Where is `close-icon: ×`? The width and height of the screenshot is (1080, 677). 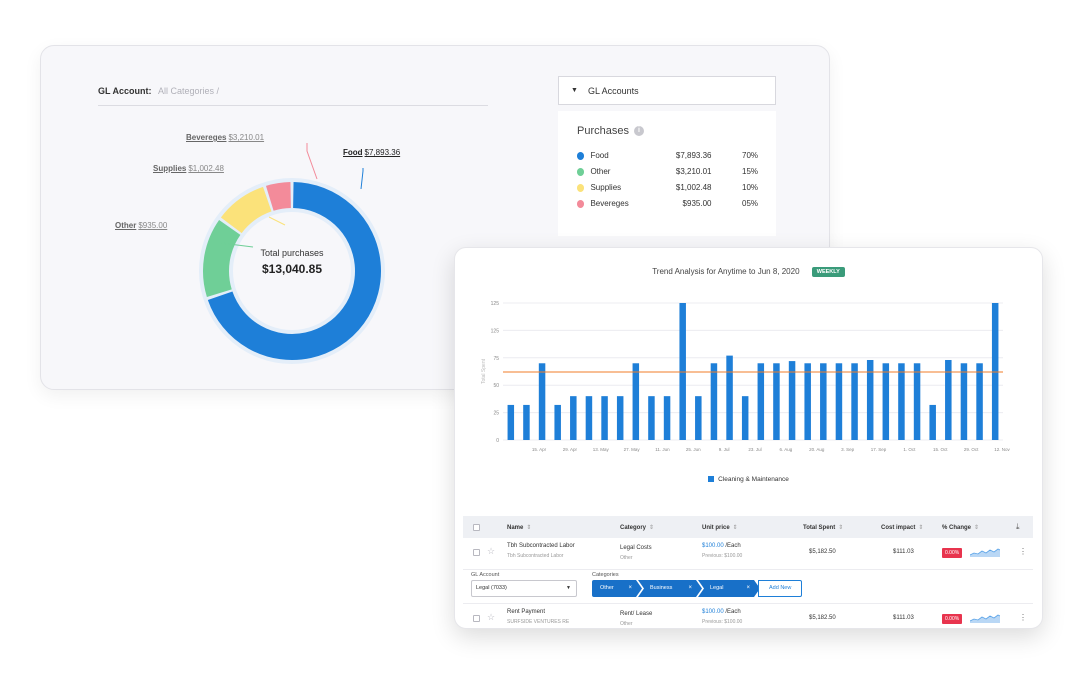 close-icon: × is located at coordinates (748, 588).